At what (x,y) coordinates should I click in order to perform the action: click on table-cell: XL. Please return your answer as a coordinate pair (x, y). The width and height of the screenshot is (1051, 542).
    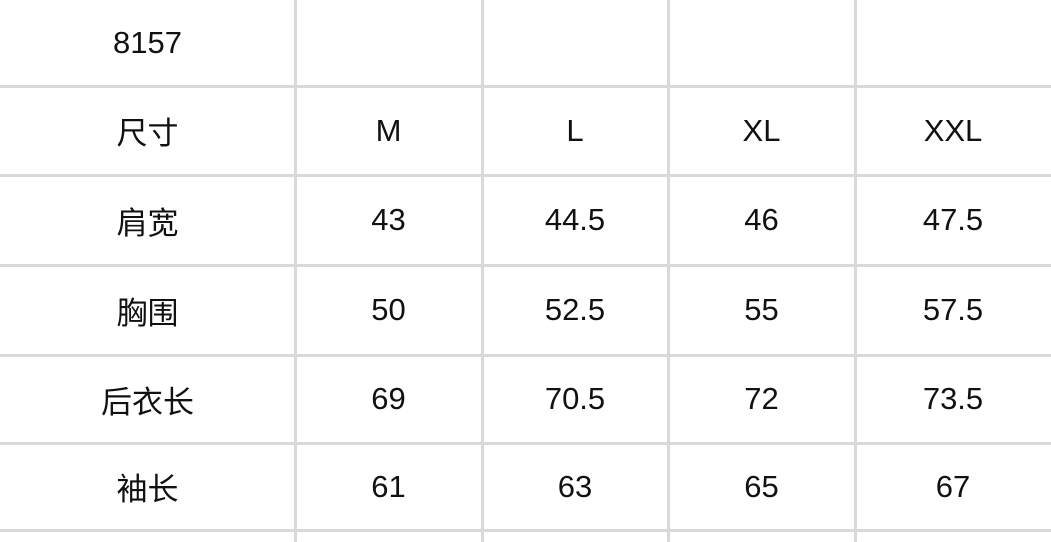
    Looking at the image, I should click on (761, 130).